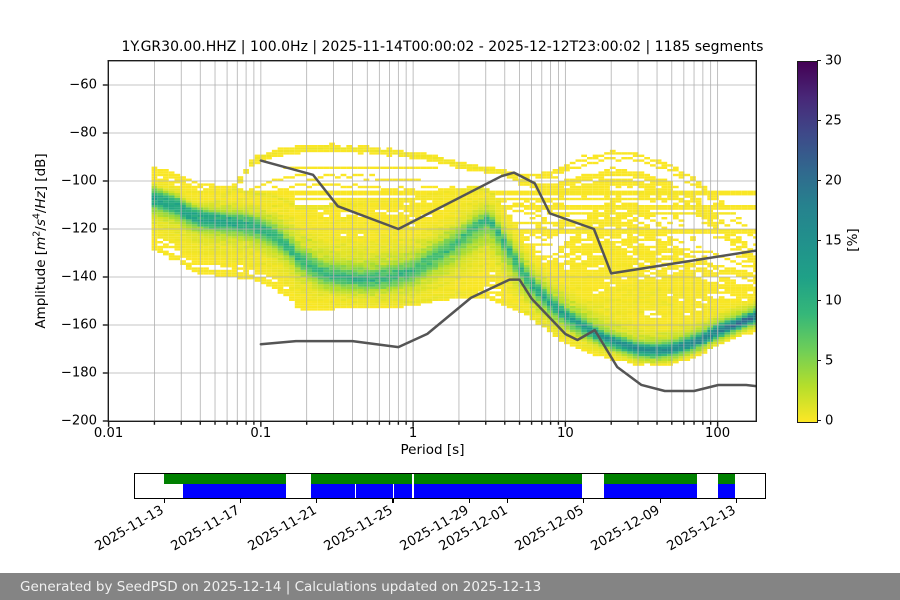 Image resolution: width=900 pixels, height=600 pixels. What do you see at coordinates (78, 229) in the screenshot?
I see `y-tick-label: −120` at bounding box center [78, 229].